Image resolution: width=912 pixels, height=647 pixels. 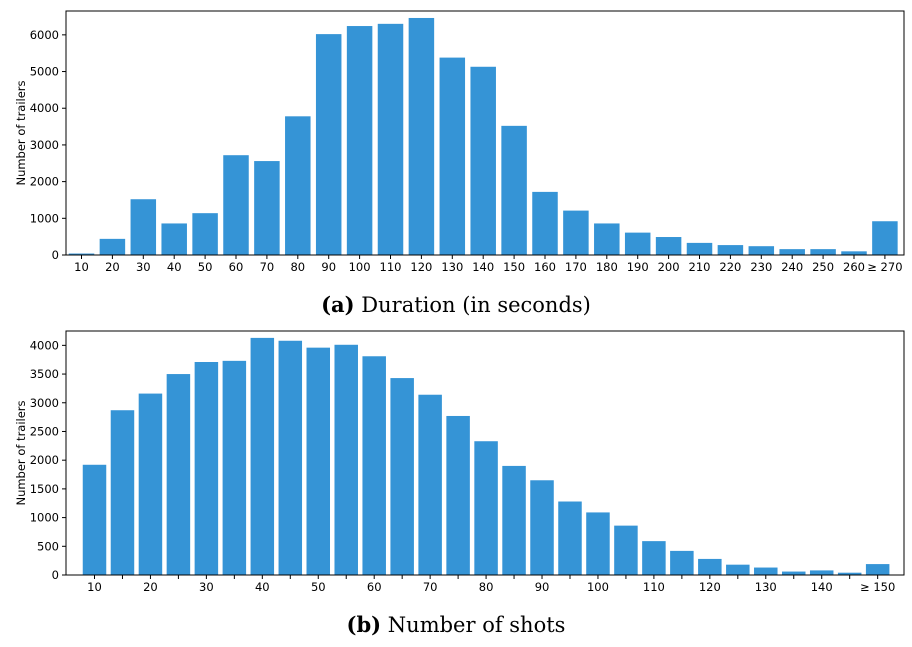 I want to click on x-tick-label: 220, so click(x=730, y=267).